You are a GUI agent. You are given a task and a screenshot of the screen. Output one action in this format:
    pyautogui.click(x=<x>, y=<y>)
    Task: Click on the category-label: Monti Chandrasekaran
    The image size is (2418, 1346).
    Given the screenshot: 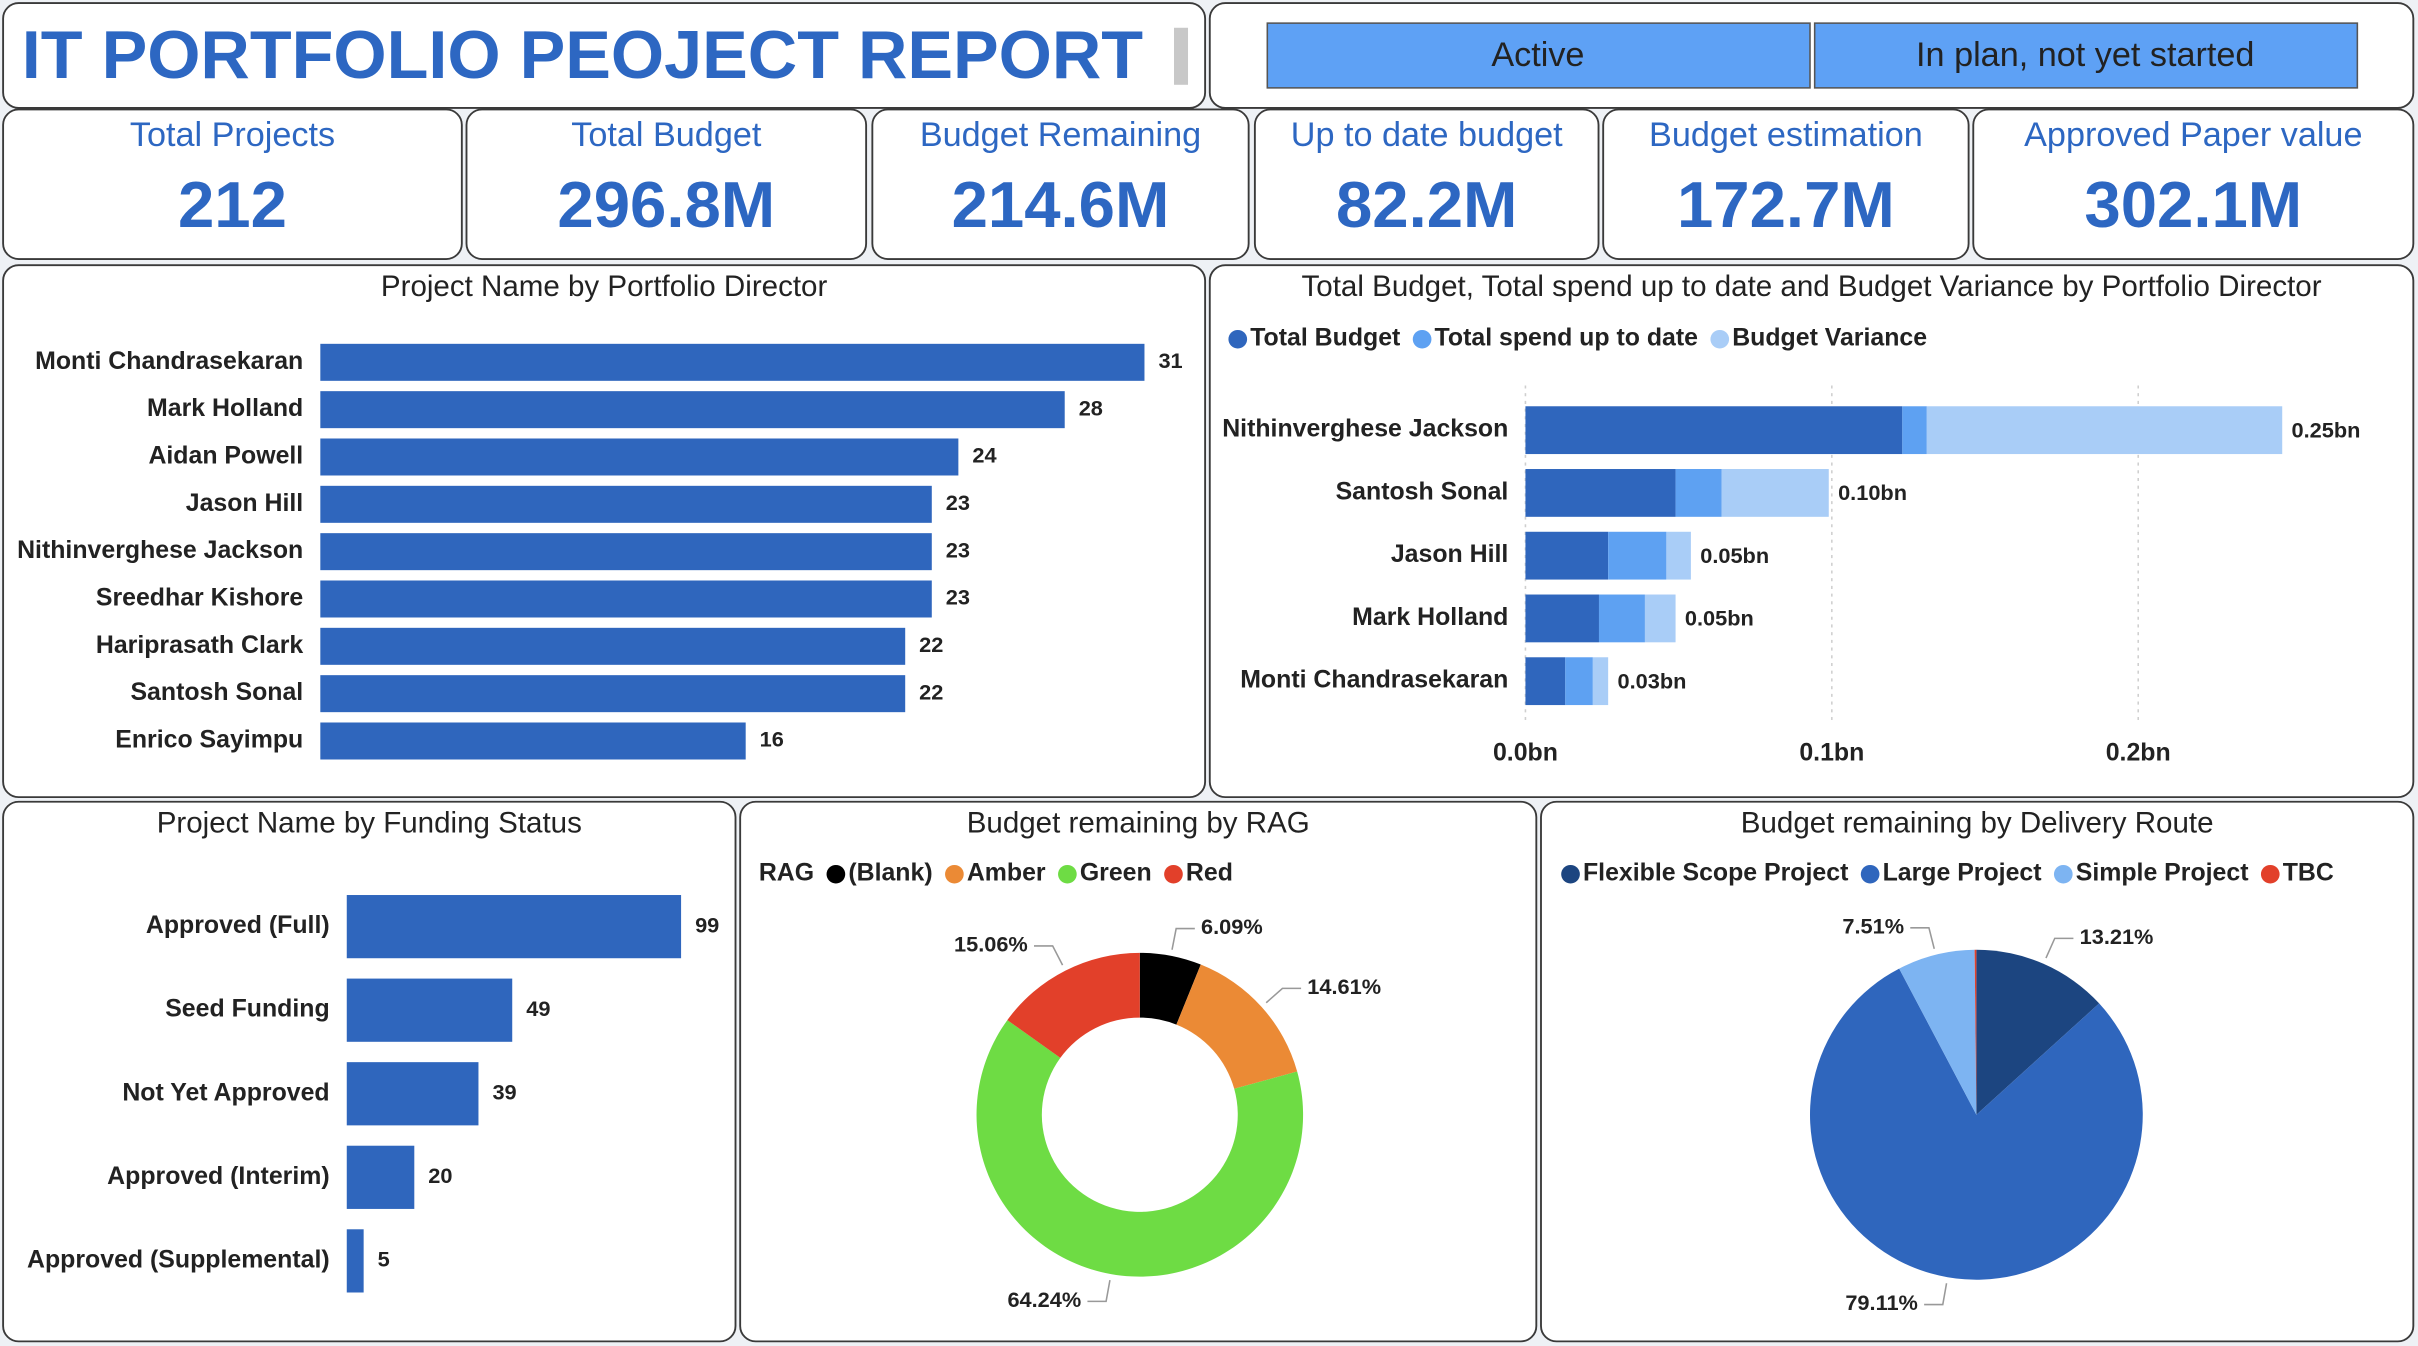 What is the action you would take?
    pyautogui.click(x=1374, y=680)
    